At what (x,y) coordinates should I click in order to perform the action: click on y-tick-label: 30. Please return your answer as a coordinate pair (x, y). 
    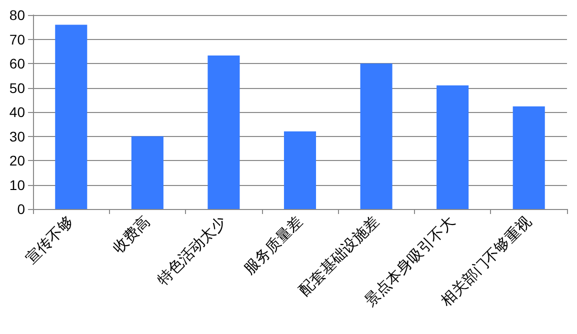
    Looking at the image, I should click on (17, 136).